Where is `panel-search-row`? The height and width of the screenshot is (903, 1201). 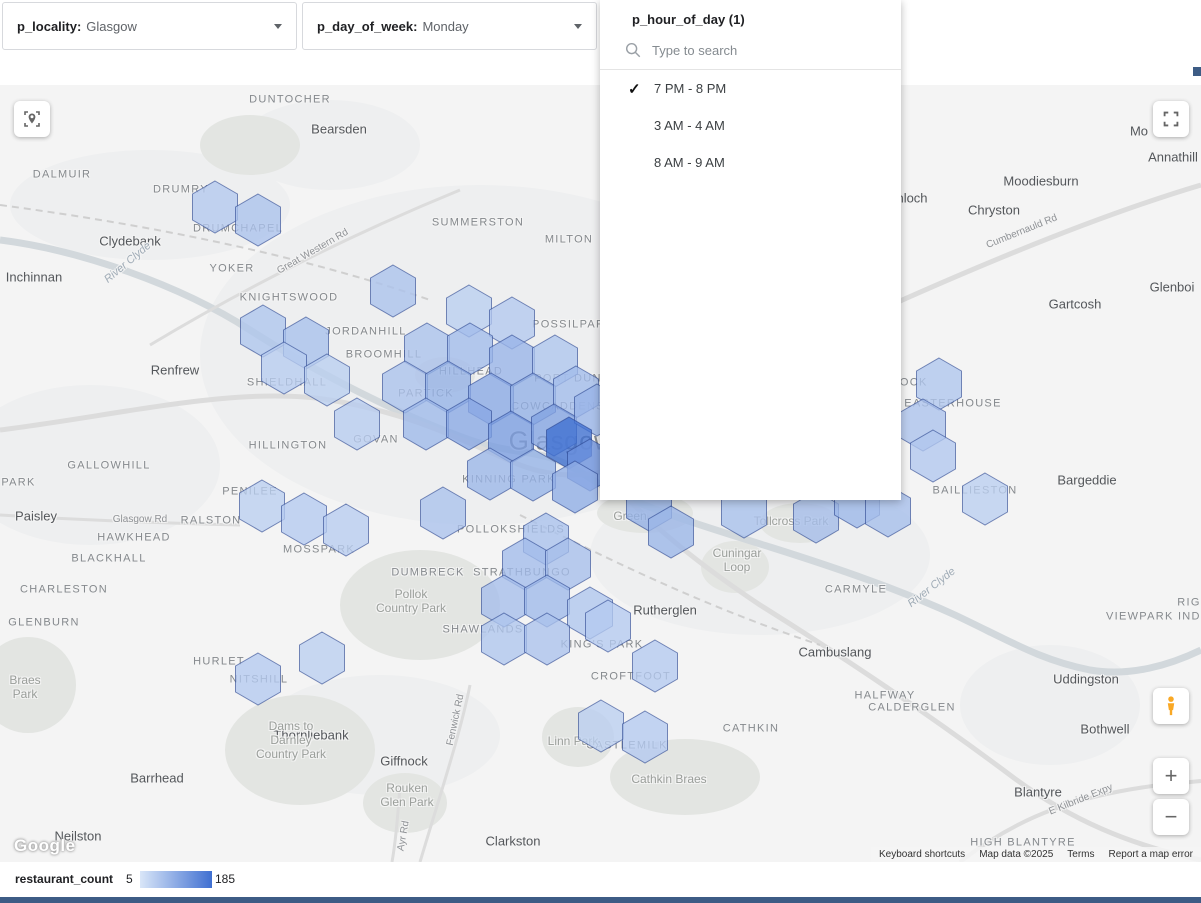 panel-search-row is located at coordinates (750, 53).